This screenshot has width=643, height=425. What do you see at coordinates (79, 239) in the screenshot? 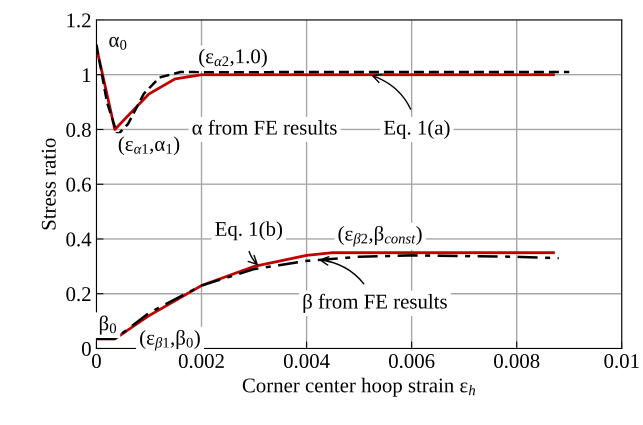
I see `y-tick-label: 0.4` at bounding box center [79, 239].